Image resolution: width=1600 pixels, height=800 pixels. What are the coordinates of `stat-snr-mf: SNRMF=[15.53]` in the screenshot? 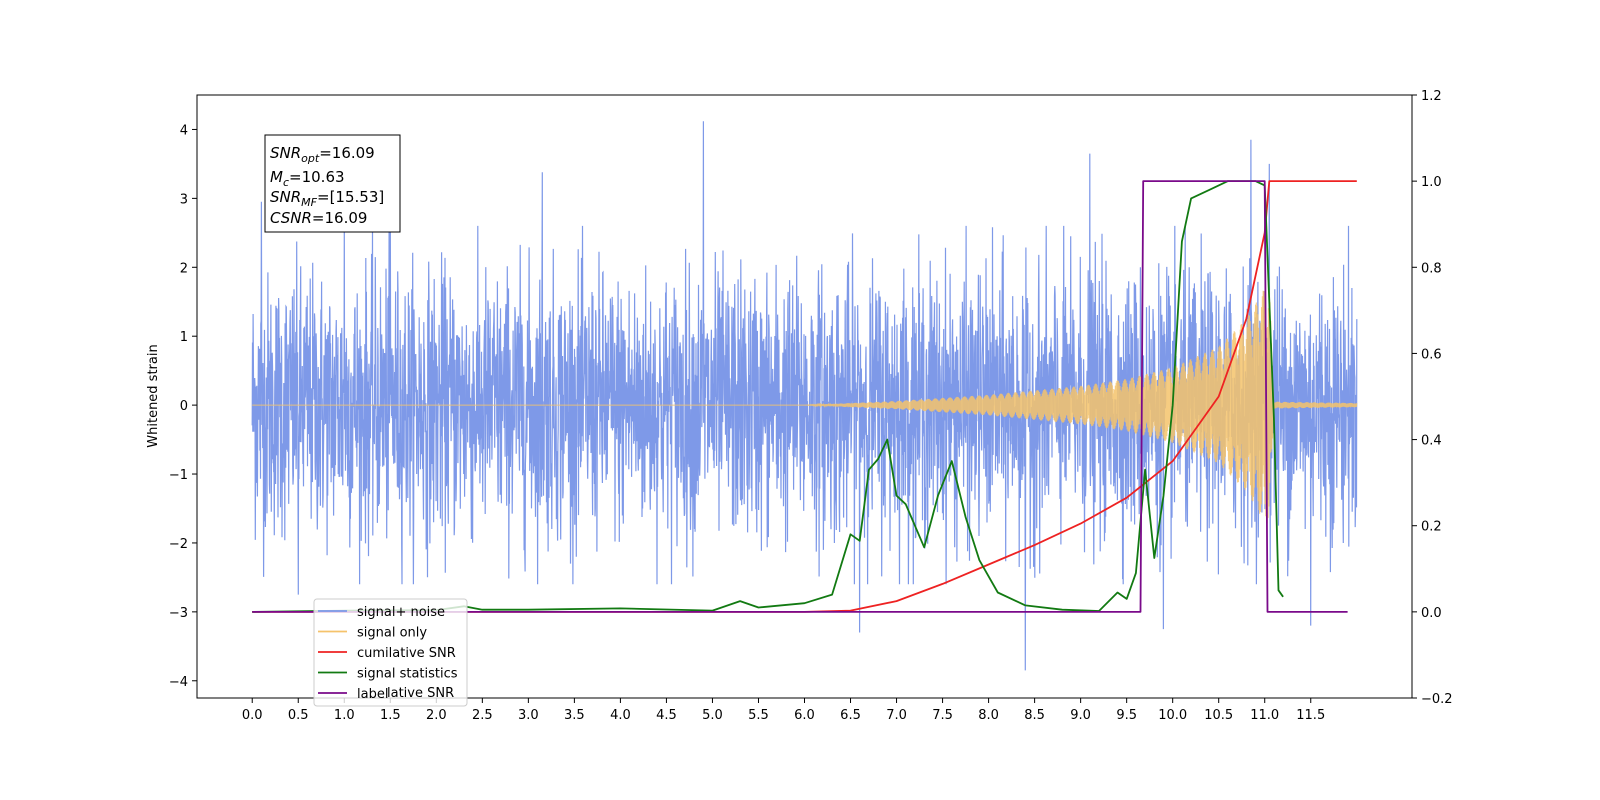 It's located at (327, 198).